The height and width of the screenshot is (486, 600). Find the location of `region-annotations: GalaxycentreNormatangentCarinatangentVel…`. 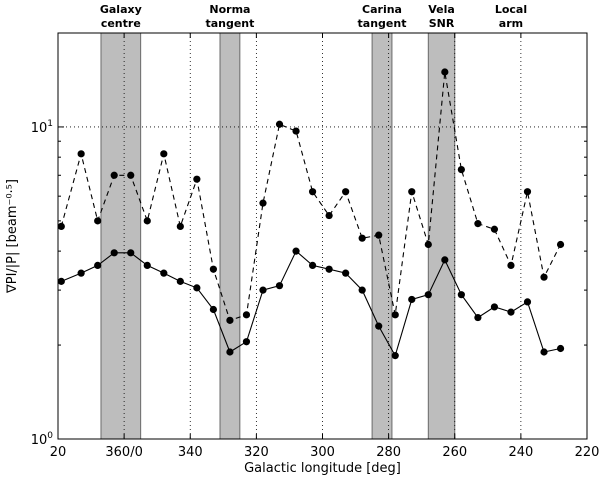

region-annotations: GalaxycentreNormatangentCarinatangentVel… is located at coordinates (313, 16).